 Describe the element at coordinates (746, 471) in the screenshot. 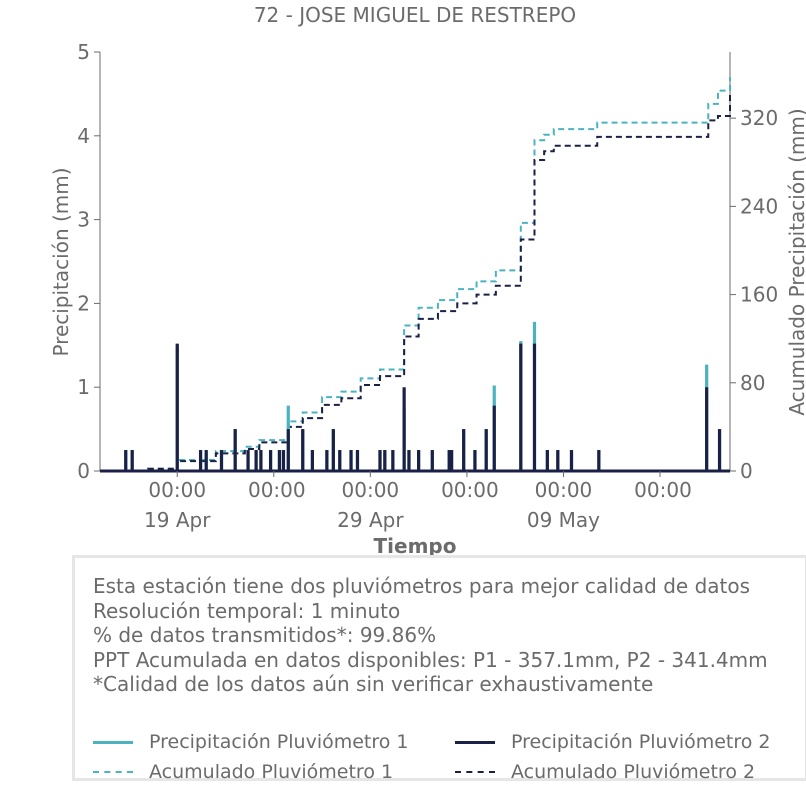

I see `y2-tick-label: 0` at that location.